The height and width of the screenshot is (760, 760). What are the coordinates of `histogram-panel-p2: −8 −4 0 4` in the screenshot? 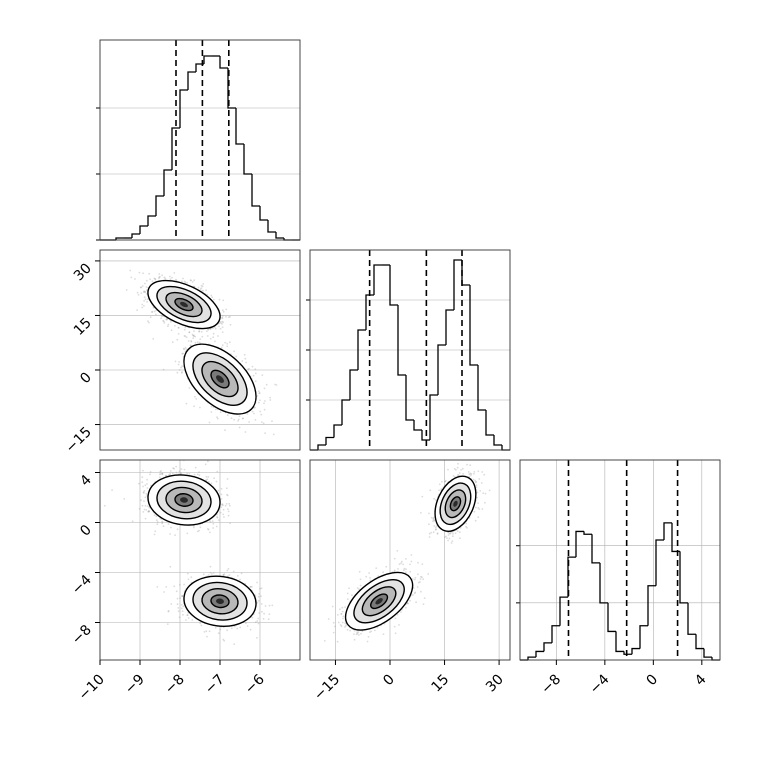 It's located at (618, 578).